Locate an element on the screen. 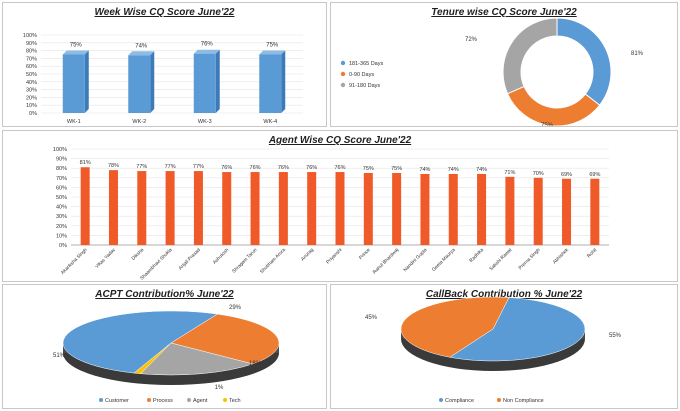  tenure-value-label: 75% is located at coordinates (547, 125).